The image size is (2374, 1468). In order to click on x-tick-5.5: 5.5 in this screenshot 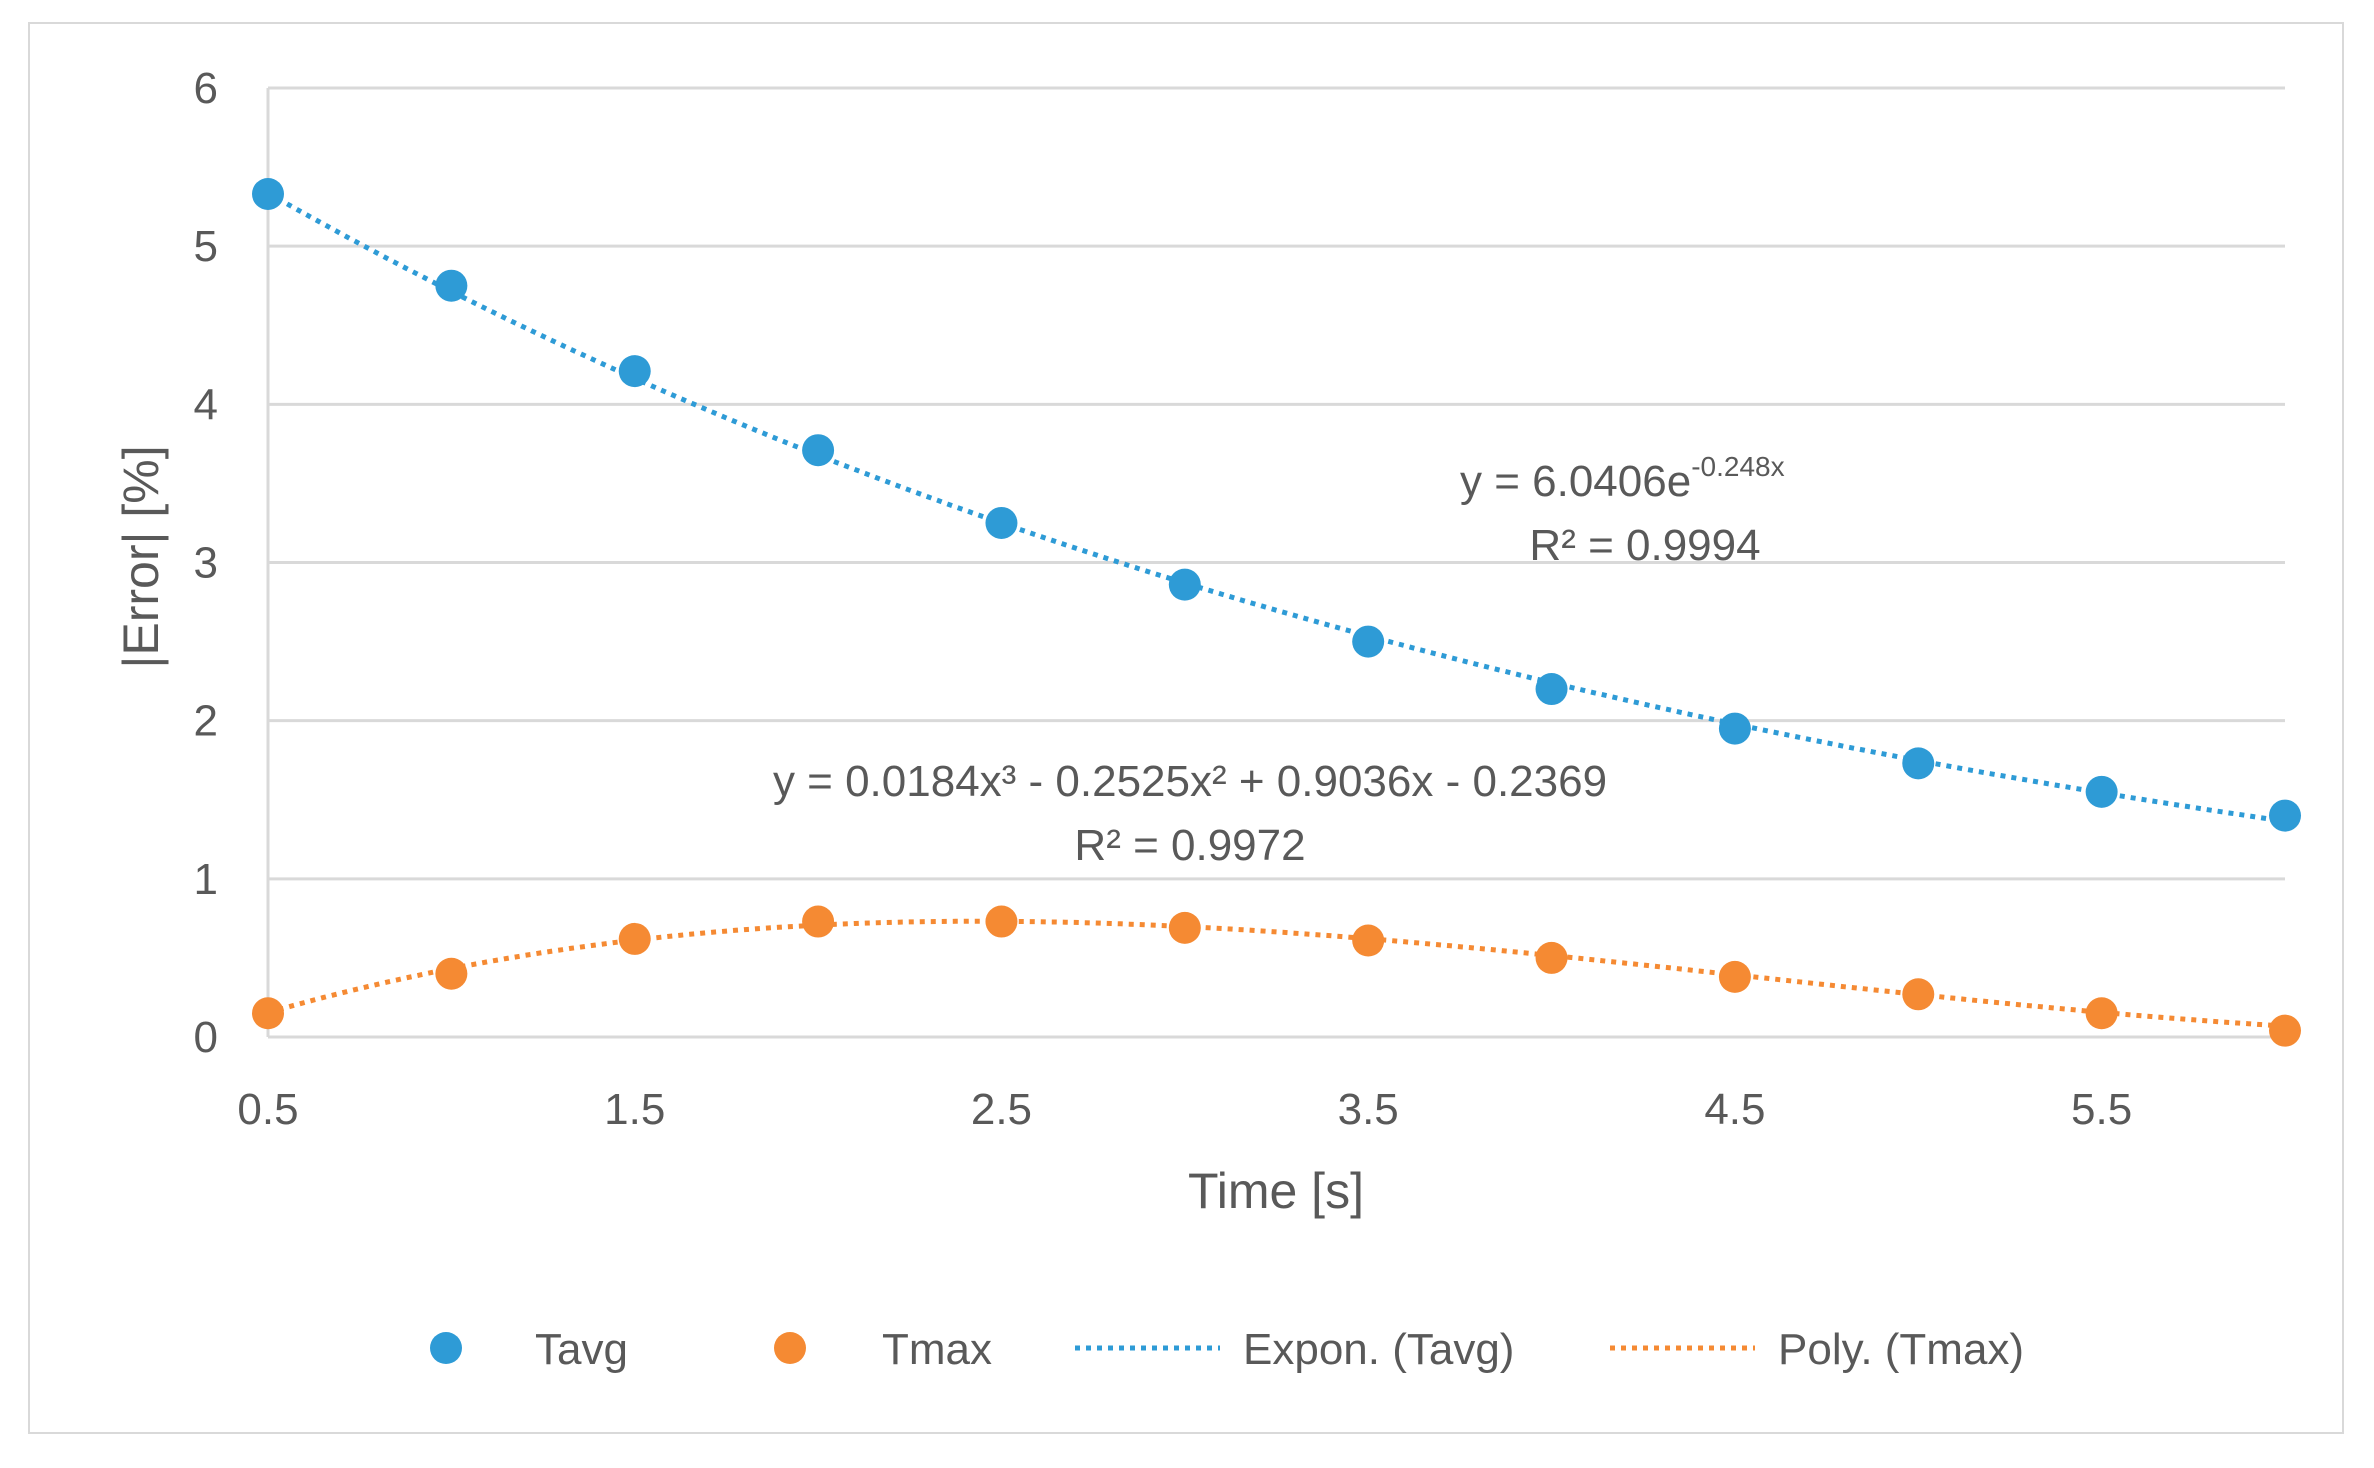, I will do `click(2101, 1109)`.